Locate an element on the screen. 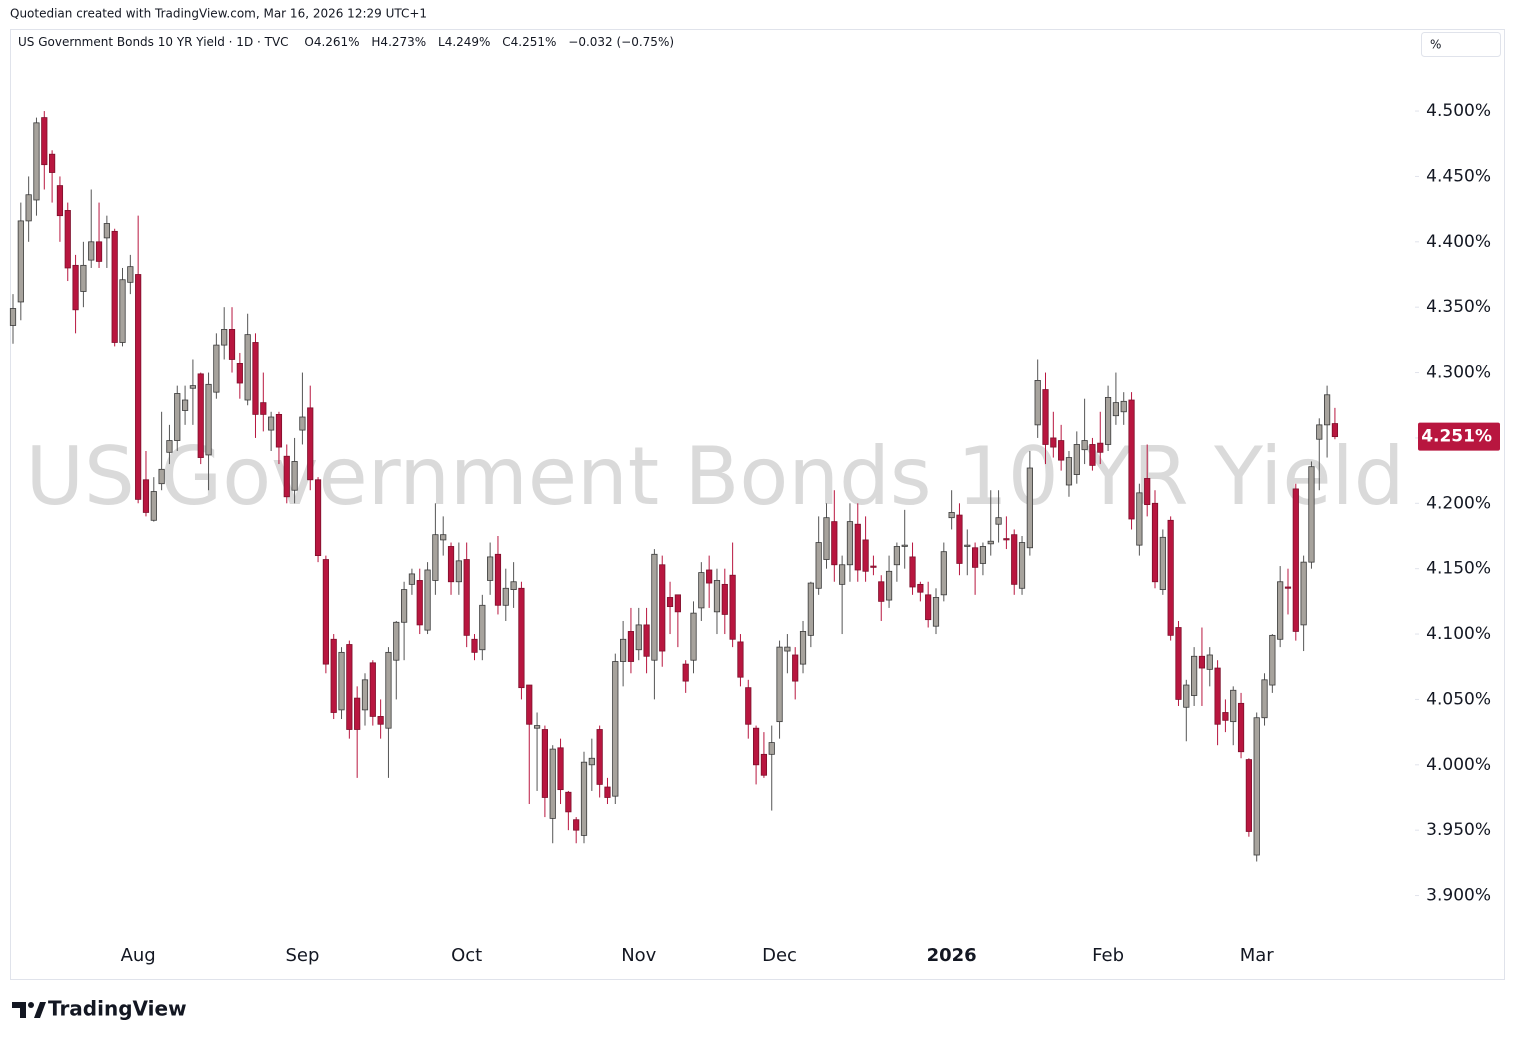  x-tick-label: Mar is located at coordinates (1257, 955).